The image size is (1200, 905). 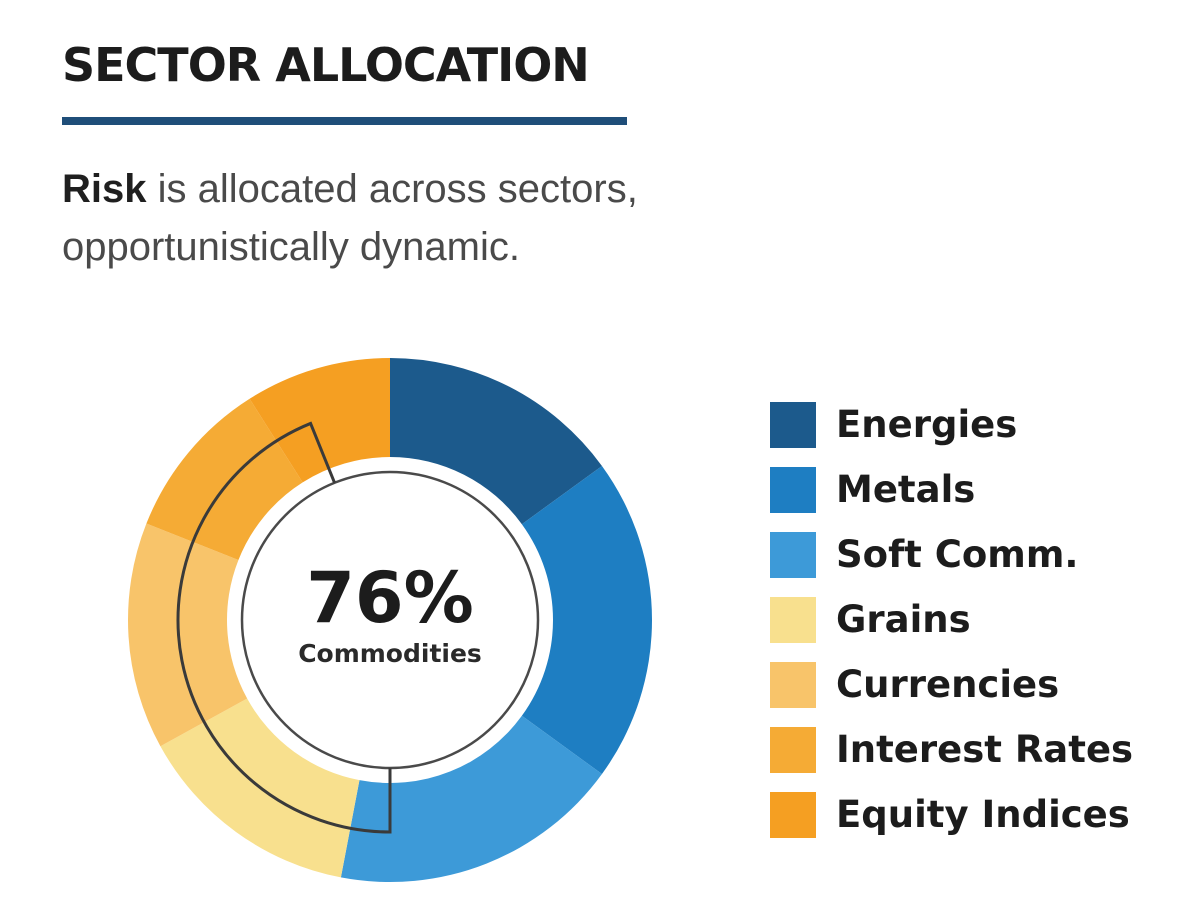 I want to click on legend-label: Soft Comm., so click(x=957, y=554).